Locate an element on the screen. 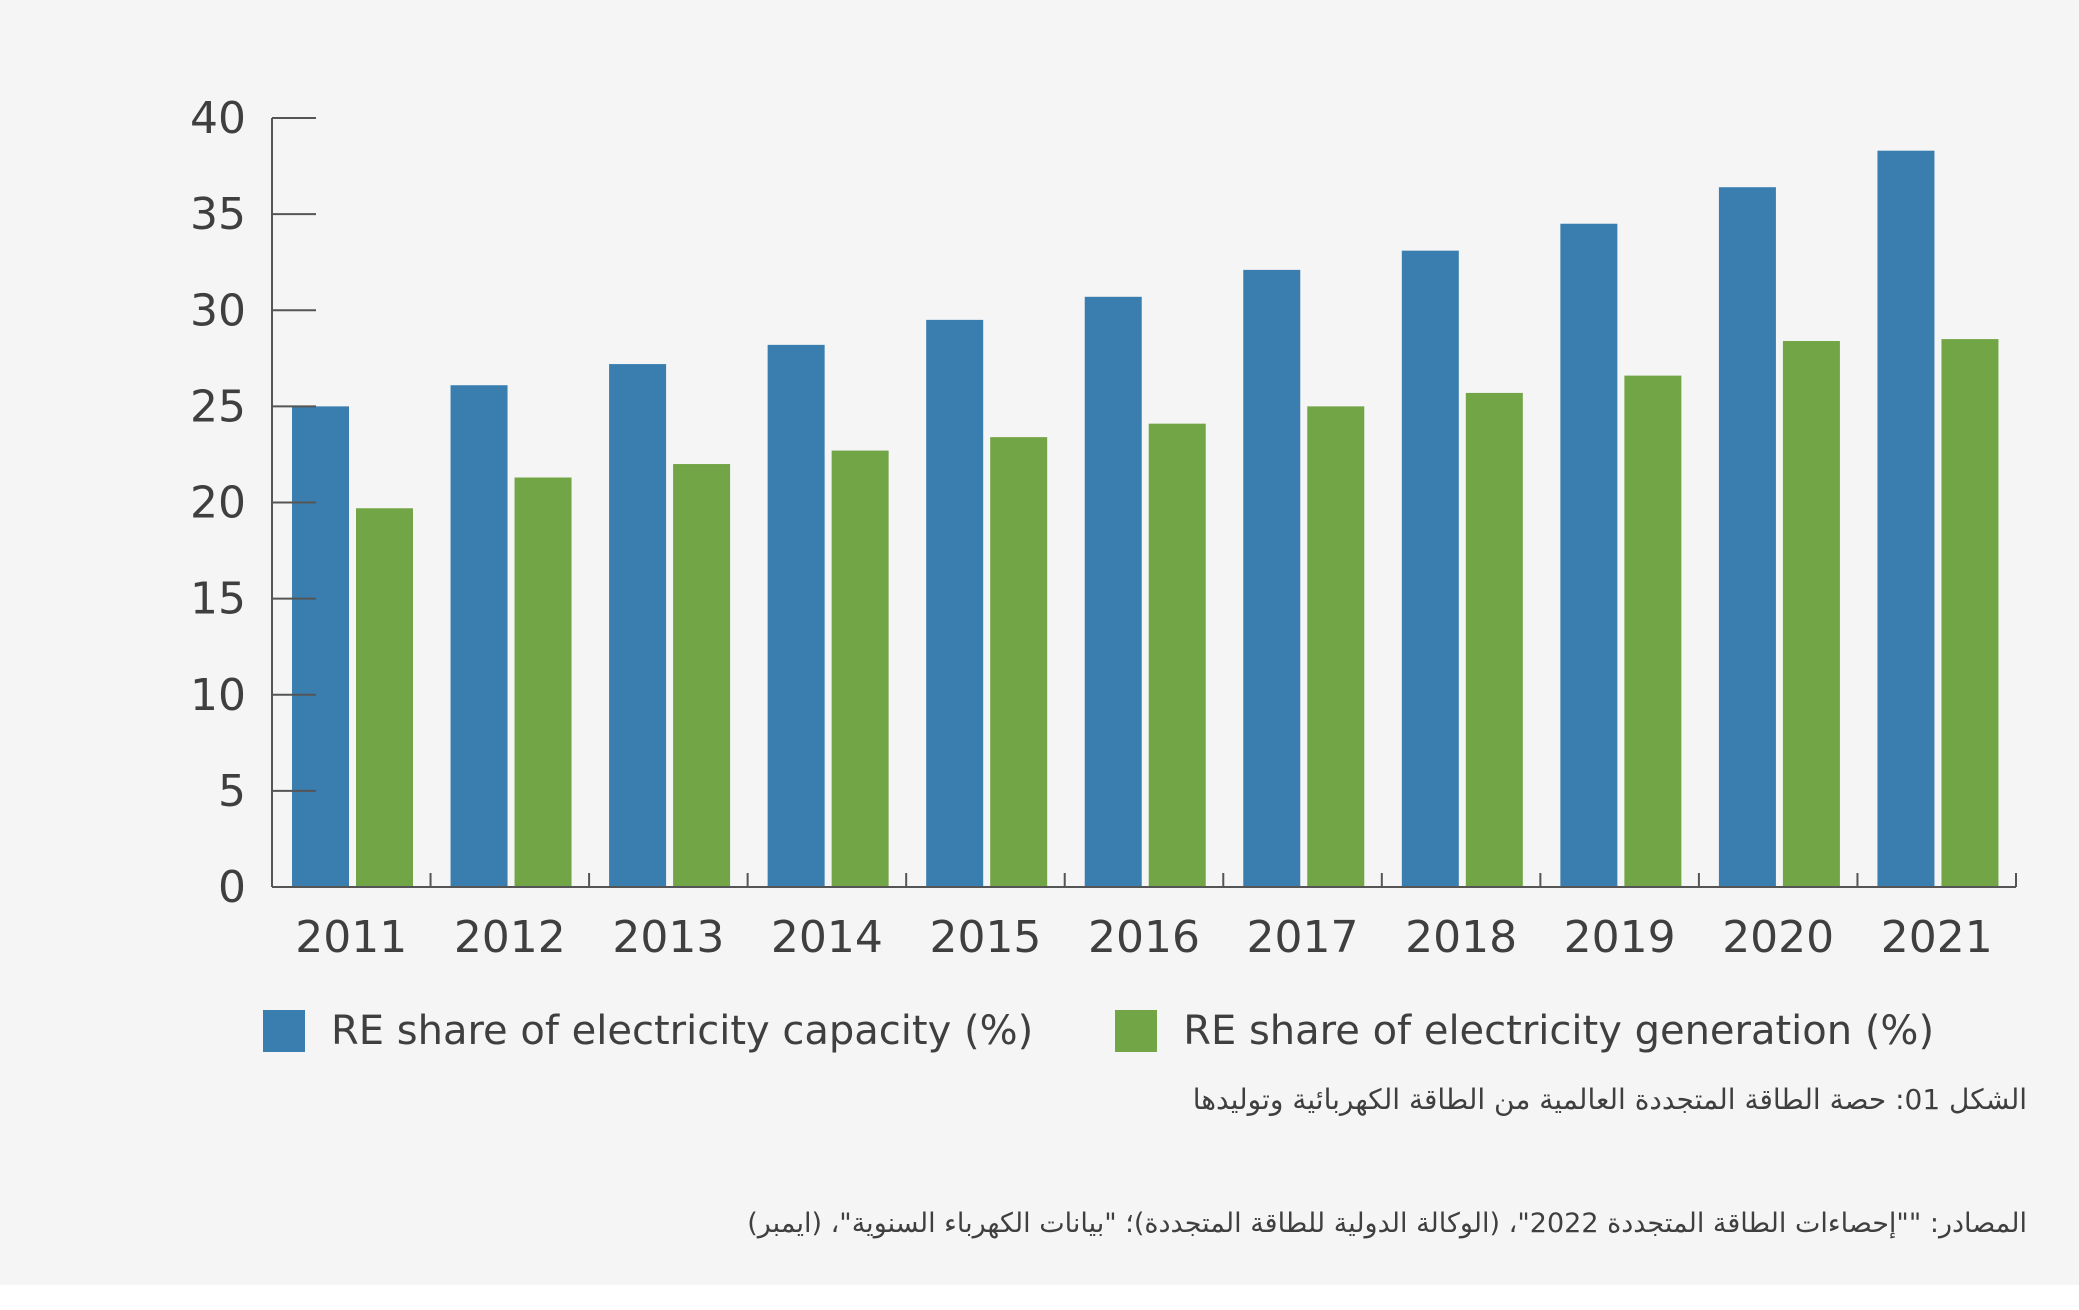  x-tick-label-2018: 2018 is located at coordinates (1461, 937).